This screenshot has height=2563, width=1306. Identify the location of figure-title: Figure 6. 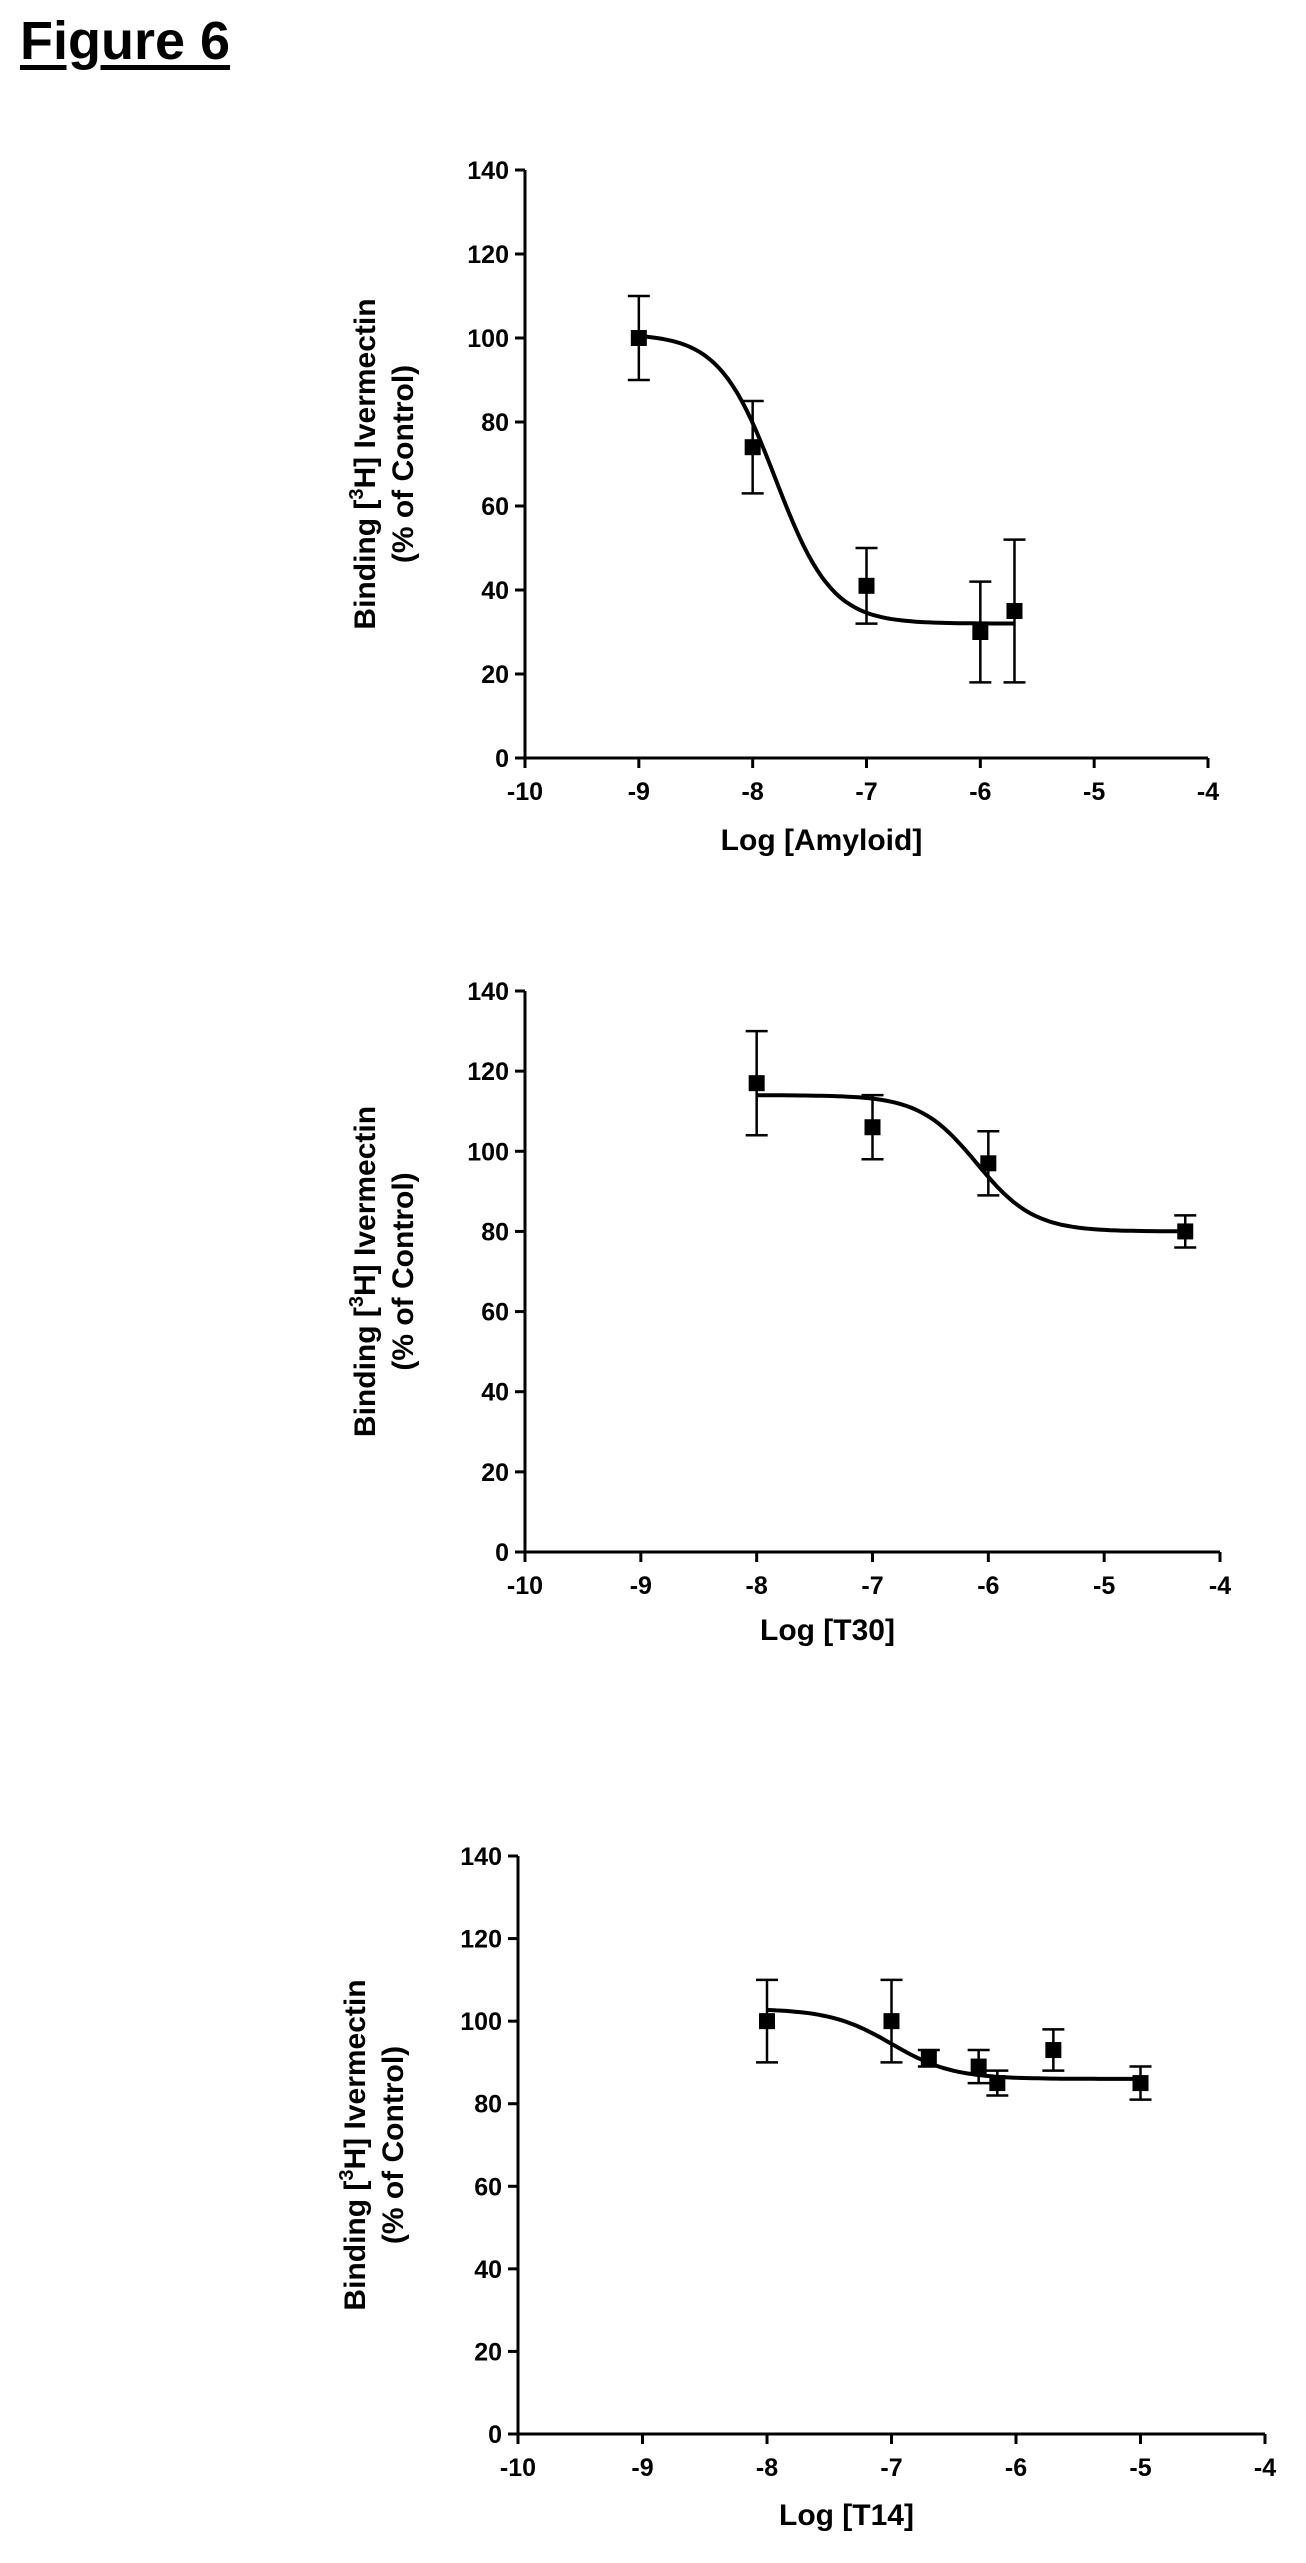
(125, 41).